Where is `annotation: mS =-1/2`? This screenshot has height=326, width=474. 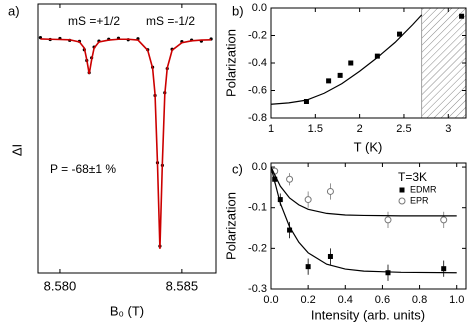
annotation: mS =-1/2 is located at coordinates (170, 21).